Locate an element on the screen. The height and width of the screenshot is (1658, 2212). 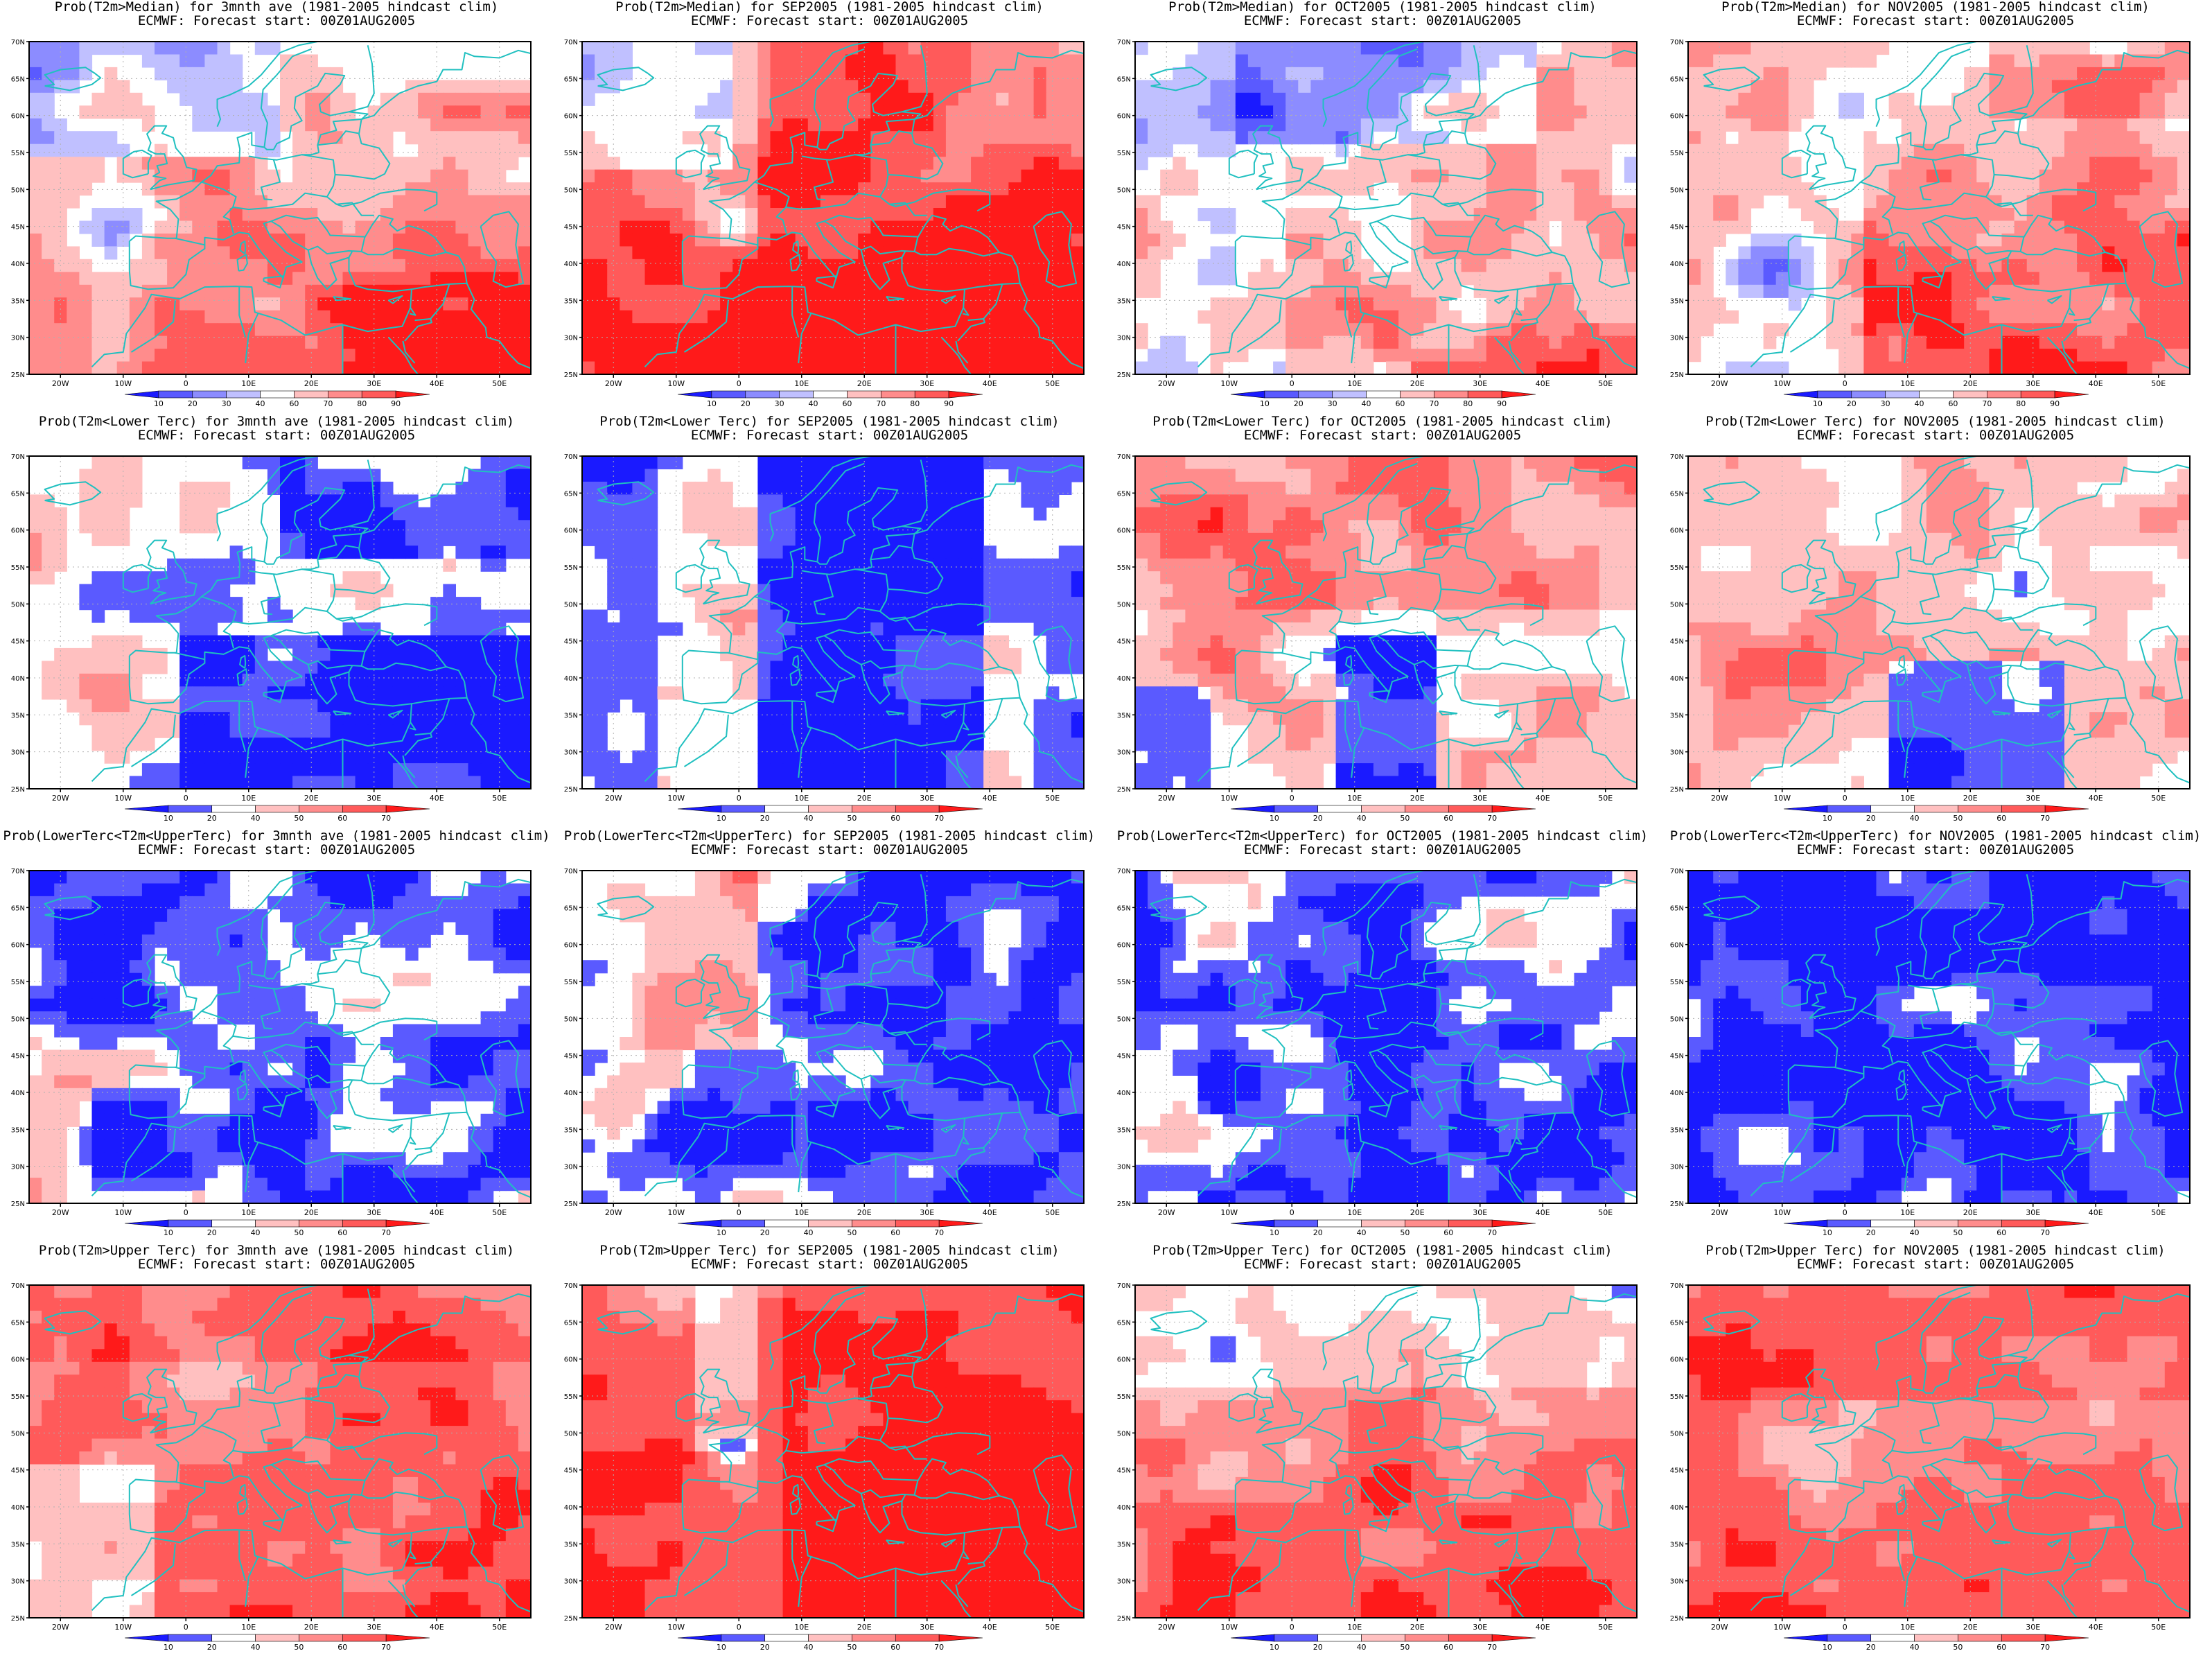
colorbar-label: 10 is located at coordinates (721, 819).